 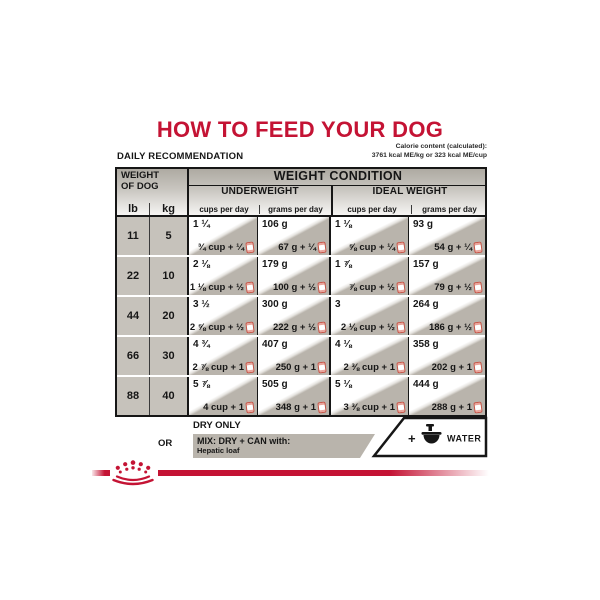 I want to click on daily-recommendation-label: DAILY RECOMMENDATION, so click(x=180, y=156).